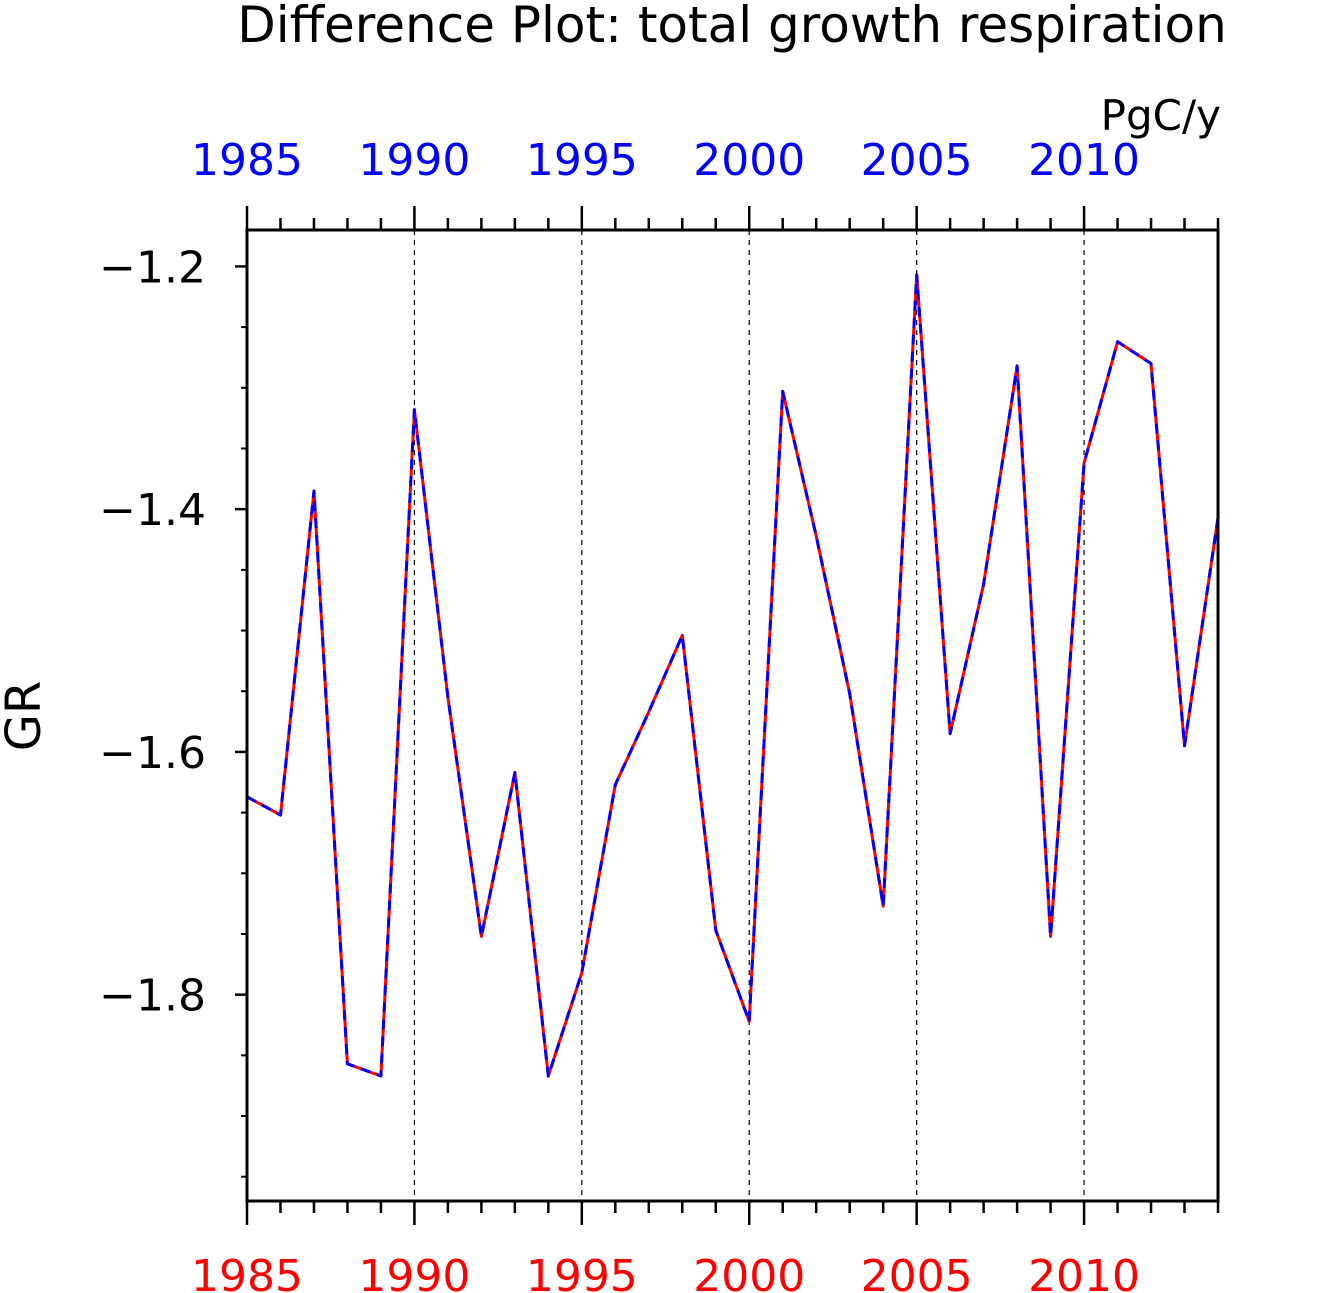  What do you see at coordinates (749, 1272) in the screenshot?
I see `x-tick-label-bottom: 2000` at bounding box center [749, 1272].